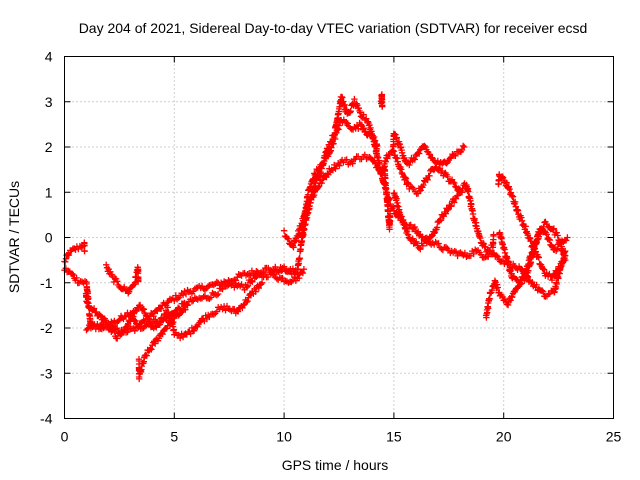  What do you see at coordinates (46, 283) in the screenshot?
I see `y-tick-label: -1` at bounding box center [46, 283].